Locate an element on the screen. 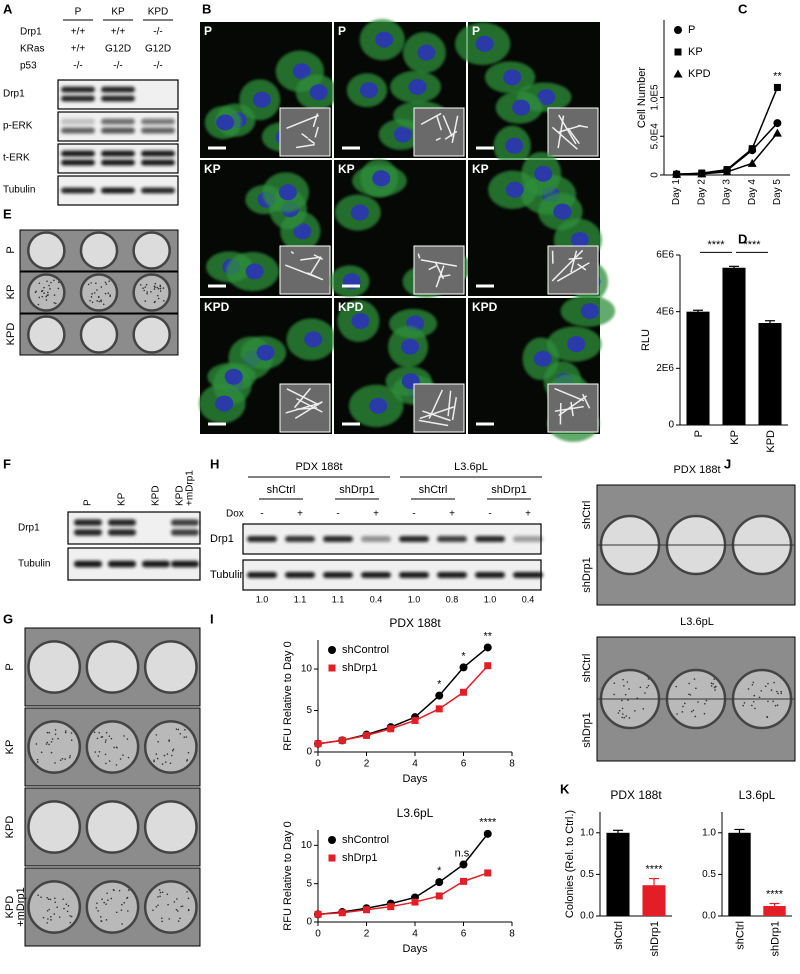 This screenshot has width=800, height=974. y-tick-label: 1.0 is located at coordinates (587, 832).